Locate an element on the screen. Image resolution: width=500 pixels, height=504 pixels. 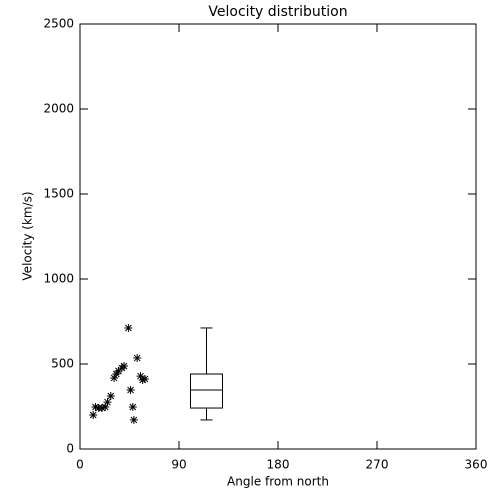
x-tick-label: 270 is located at coordinates (377, 465).